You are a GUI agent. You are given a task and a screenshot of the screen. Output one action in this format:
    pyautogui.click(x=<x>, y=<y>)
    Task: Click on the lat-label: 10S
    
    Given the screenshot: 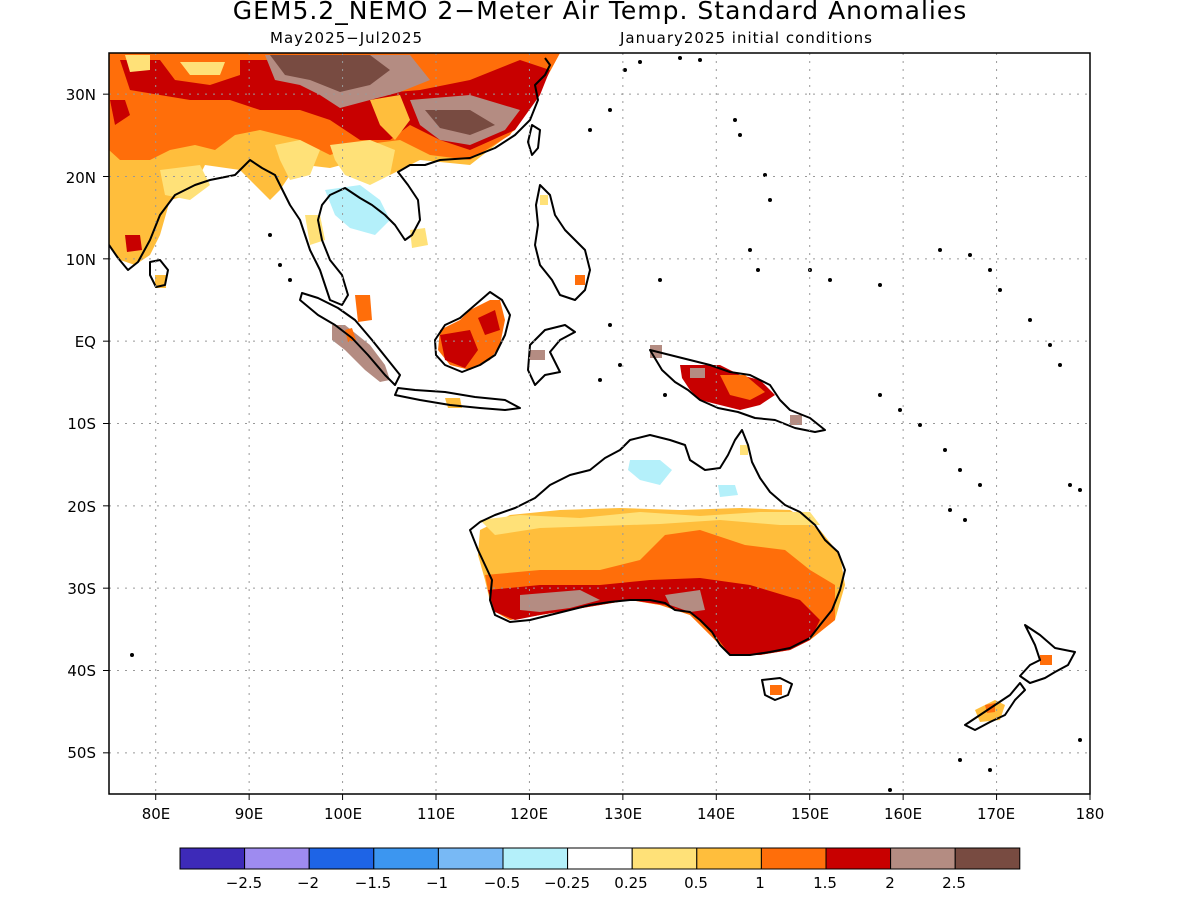 What is the action you would take?
    pyautogui.click(x=81, y=424)
    